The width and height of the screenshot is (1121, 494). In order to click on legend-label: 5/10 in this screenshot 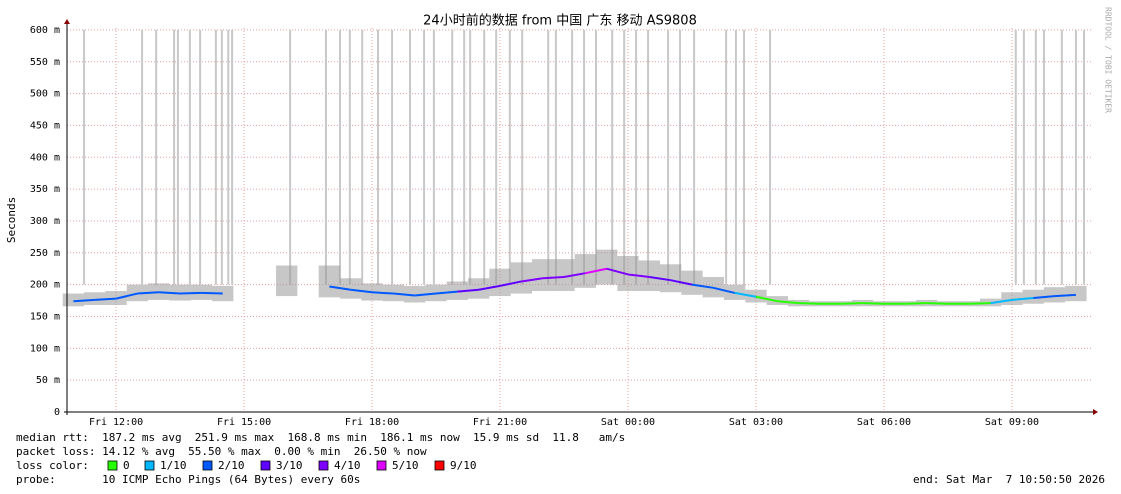, I will do `click(405, 465)`.